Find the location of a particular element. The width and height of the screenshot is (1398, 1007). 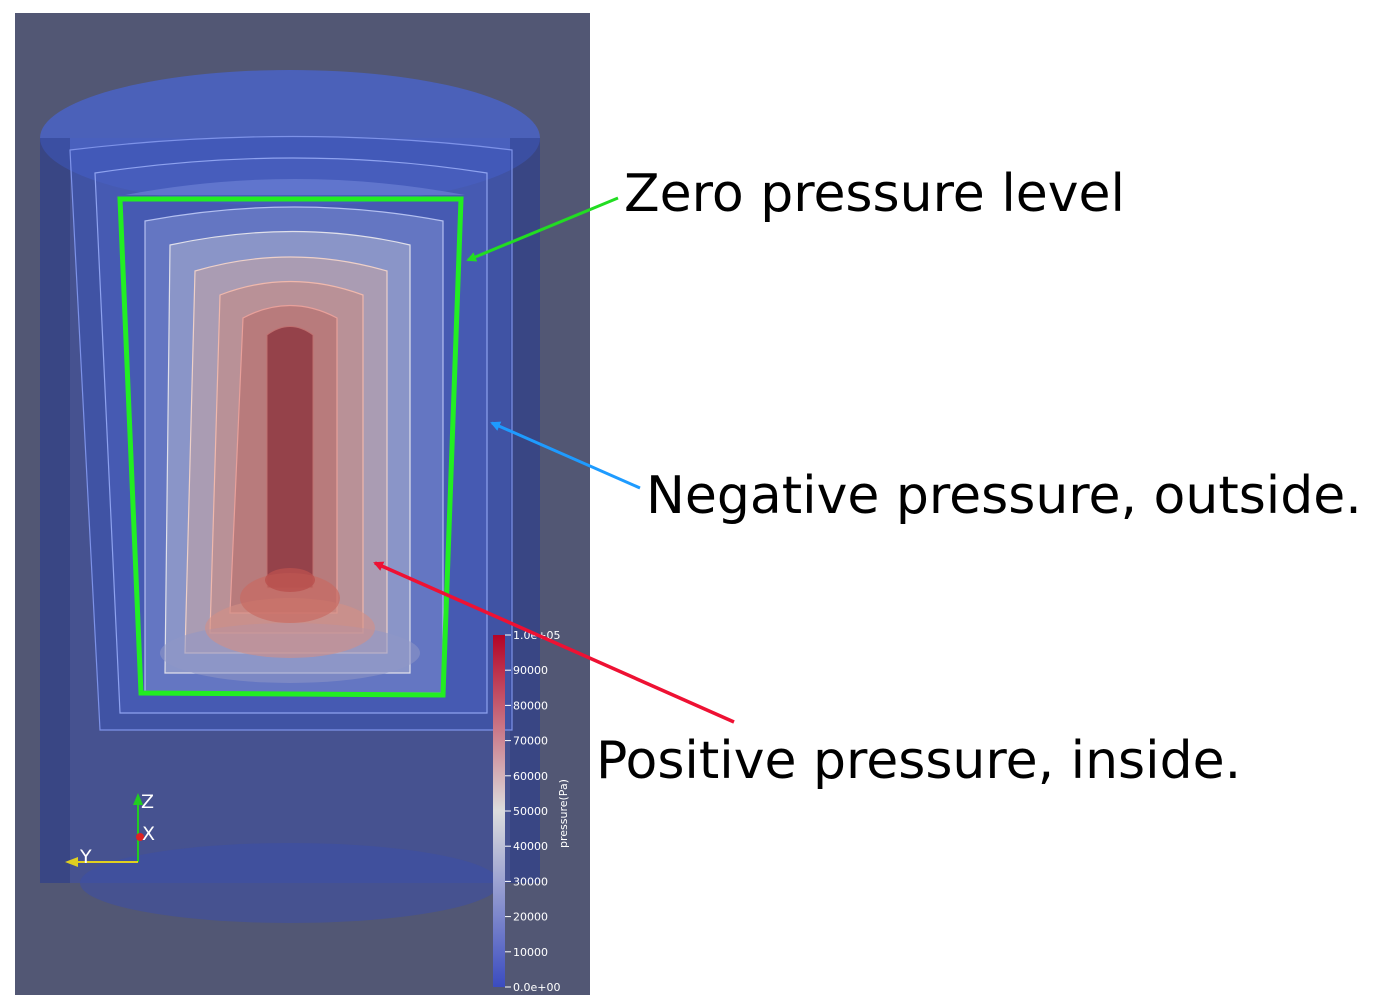

axis-label-z: Z is located at coordinates (147, 802).